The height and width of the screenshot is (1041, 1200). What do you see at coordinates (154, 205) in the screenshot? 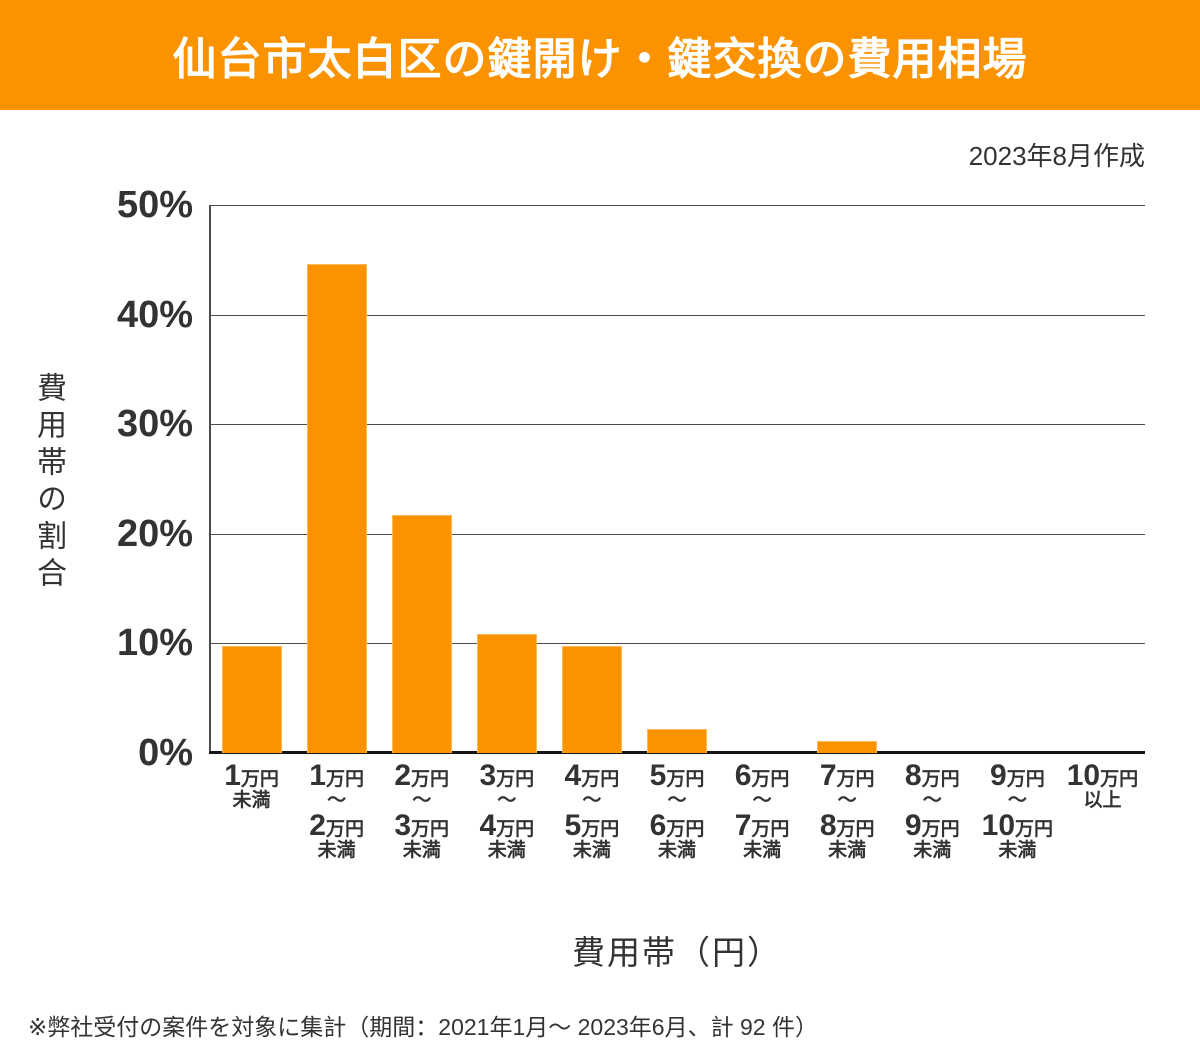
I see `y-tick-label: 50%` at bounding box center [154, 205].